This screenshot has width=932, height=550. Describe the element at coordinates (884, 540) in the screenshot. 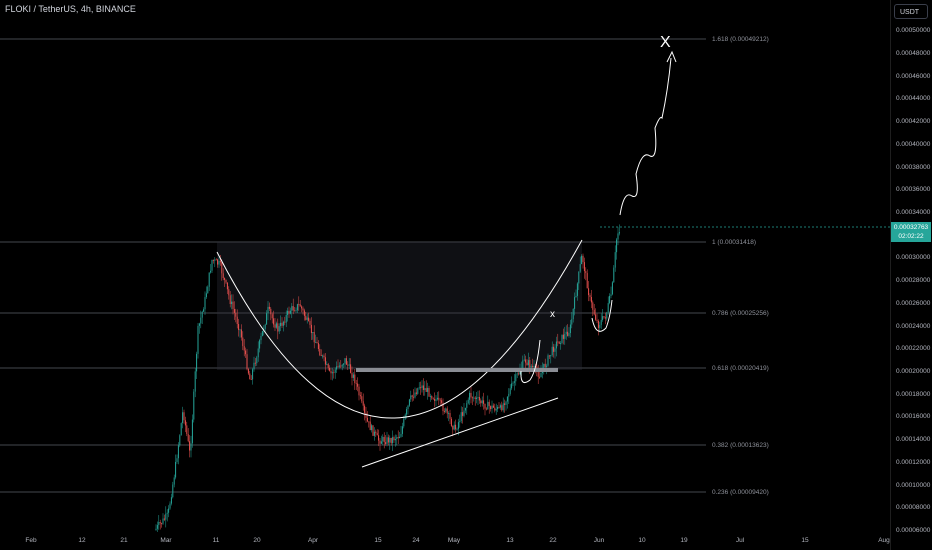

I see `time-label: Aug` at that location.